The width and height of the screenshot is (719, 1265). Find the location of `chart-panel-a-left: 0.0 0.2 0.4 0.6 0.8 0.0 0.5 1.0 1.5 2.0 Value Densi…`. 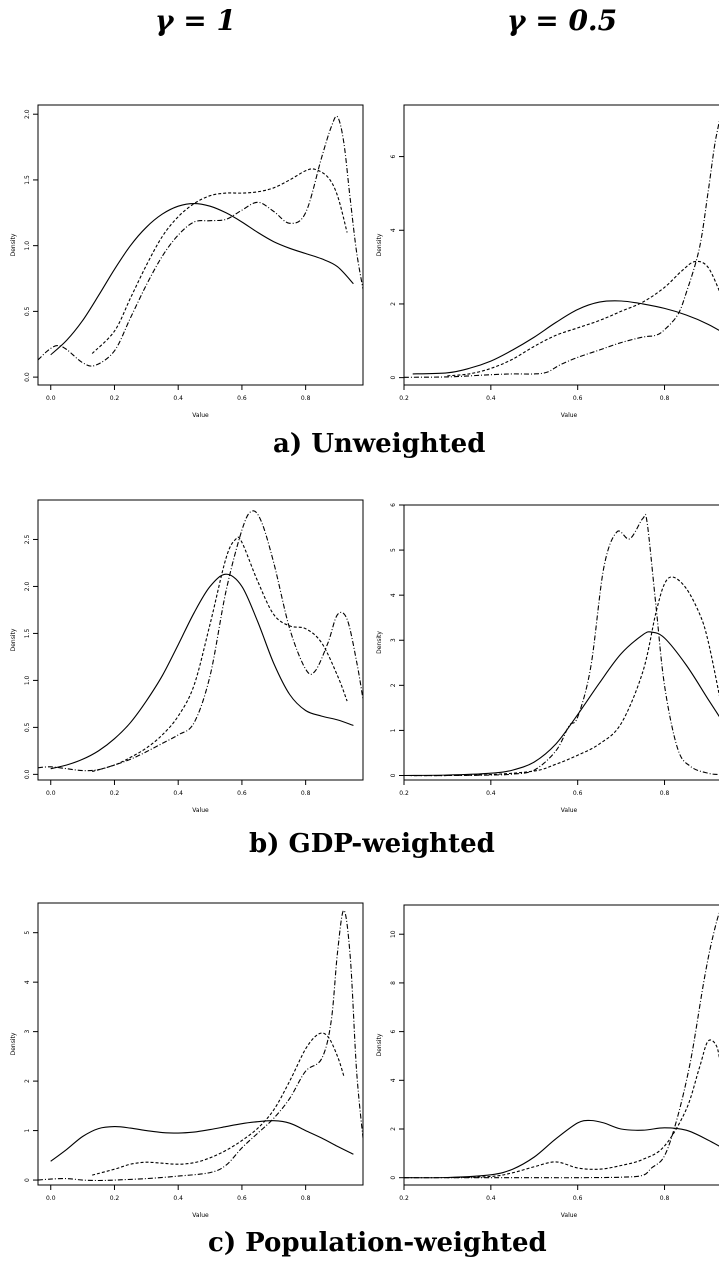

chart-panel-a-left: 0.0 0.2 0.4 0.6 0.8 0.0 0.5 1.0 1.5 2.0 Value Densi… is located at coordinates (187, 261).